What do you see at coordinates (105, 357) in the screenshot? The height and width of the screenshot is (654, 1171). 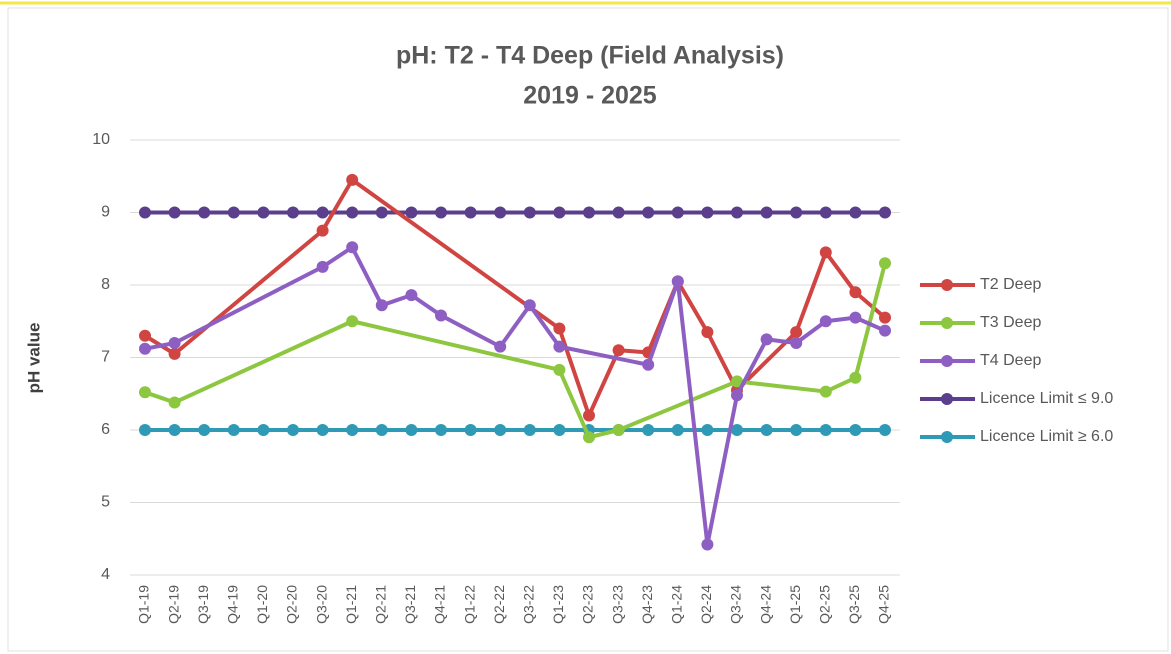 I see `y-tick-label: 7` at bounding box center [105, 357].